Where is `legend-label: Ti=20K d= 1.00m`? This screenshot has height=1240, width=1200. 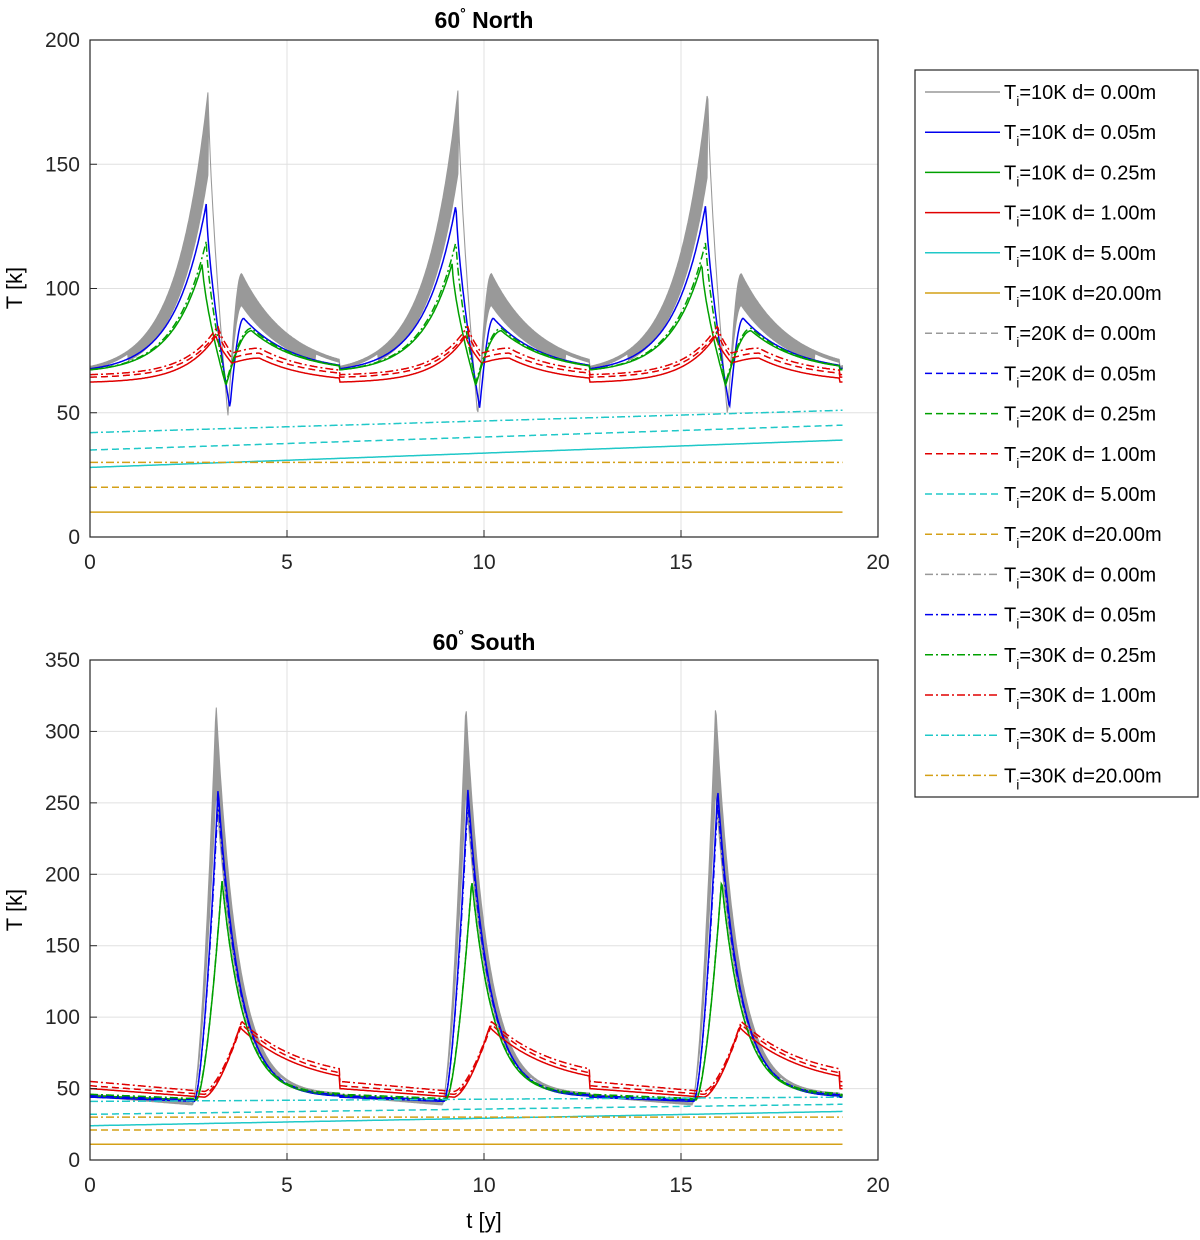
legend-label: Ti=20K d= 1.00m is located at coordinates (1080, 457).